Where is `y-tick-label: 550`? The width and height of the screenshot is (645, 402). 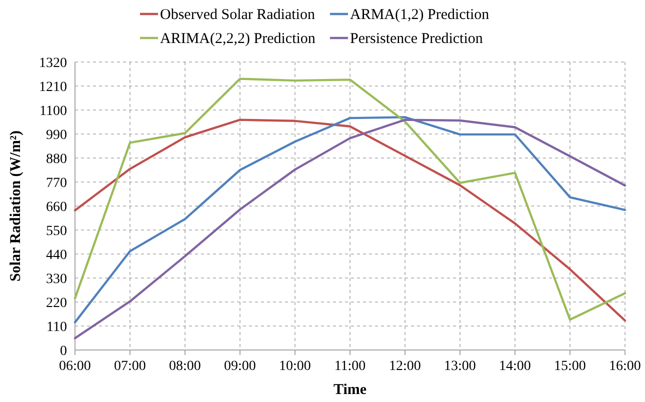 y-tick-label: 550 is located at coordinates (56, 231).